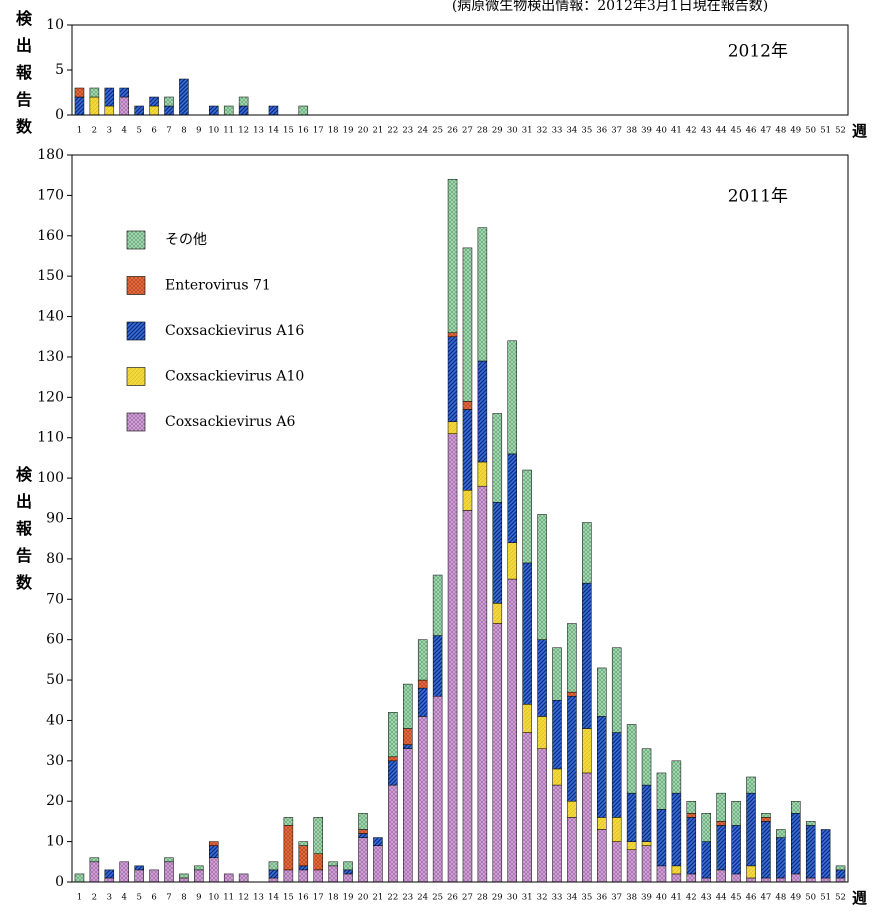  I want to click on x-tick-label: 46, so click(751, 131).